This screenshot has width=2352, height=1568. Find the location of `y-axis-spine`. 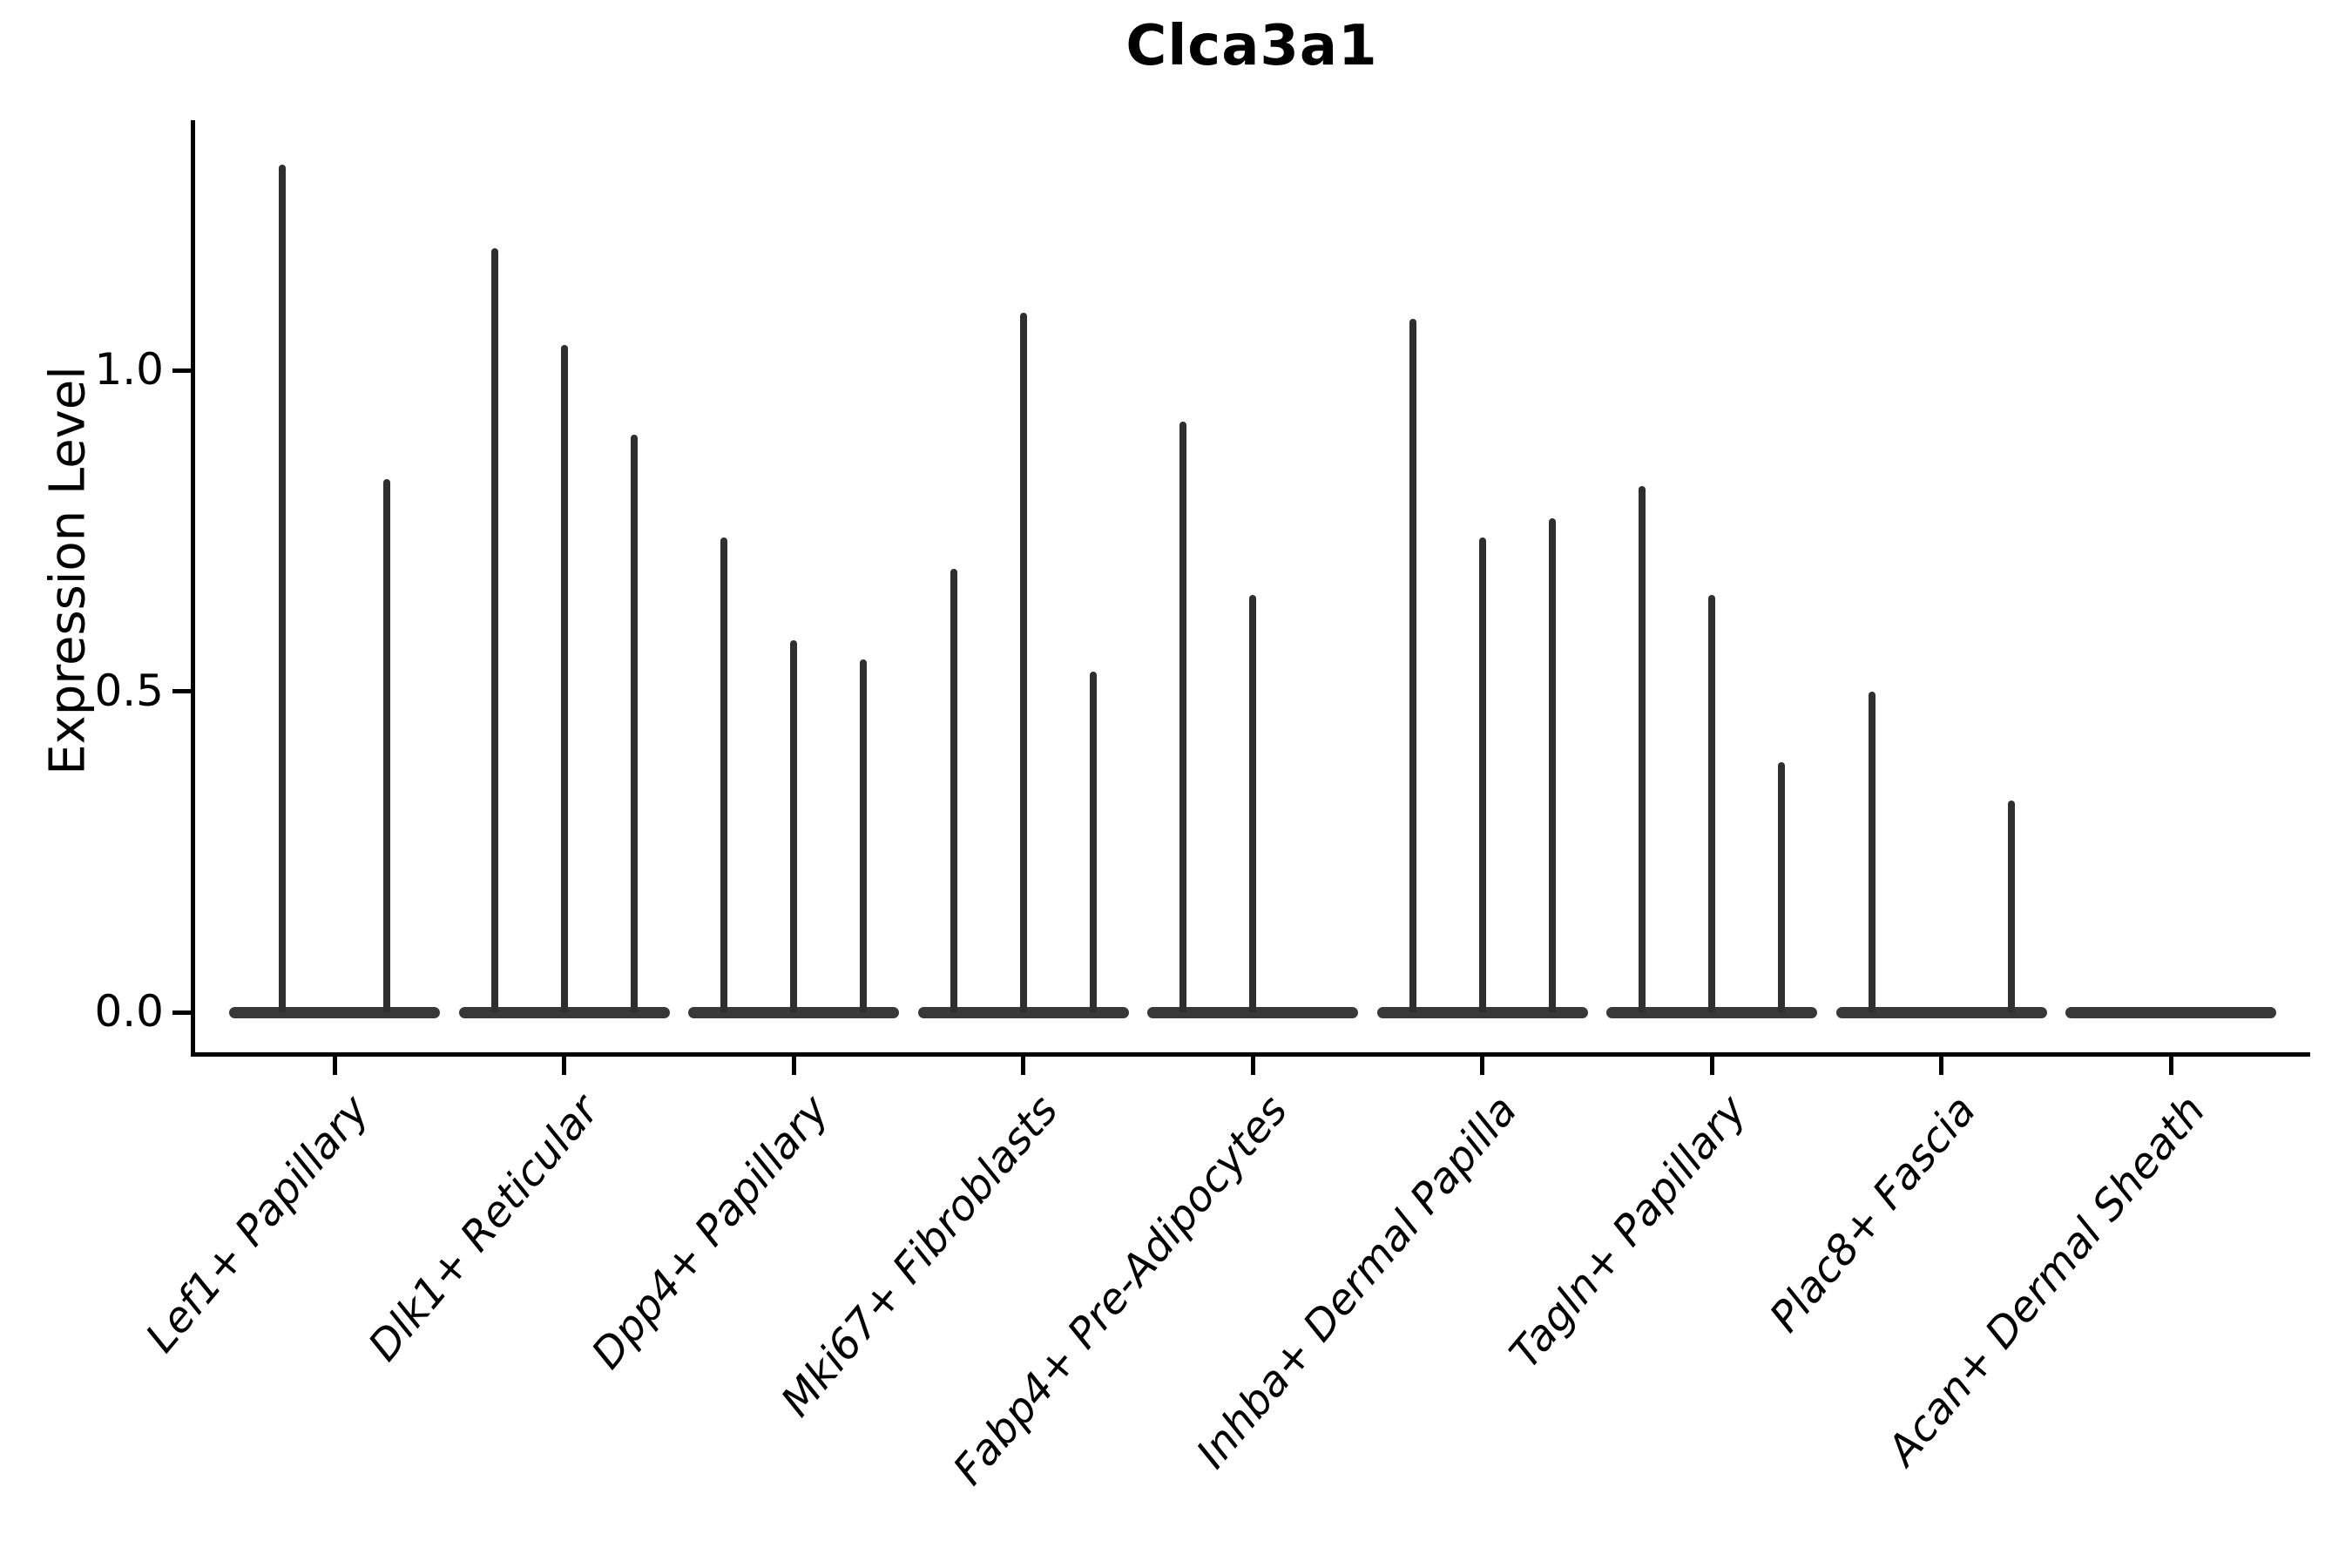

y-axis-spine is located at coordinates (193, 588).